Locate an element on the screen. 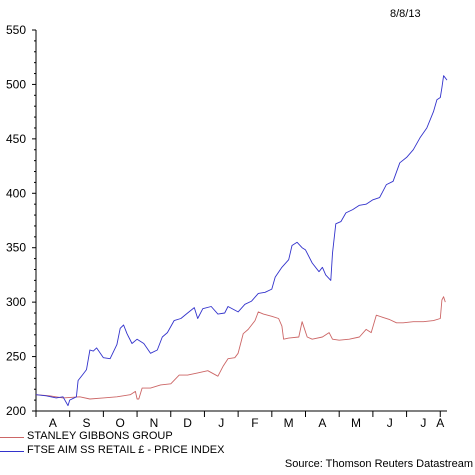 This screenshot has height=475, width=475. source-note: Source: Thomson Reuters Datastream is located at coordinates (378, 464).